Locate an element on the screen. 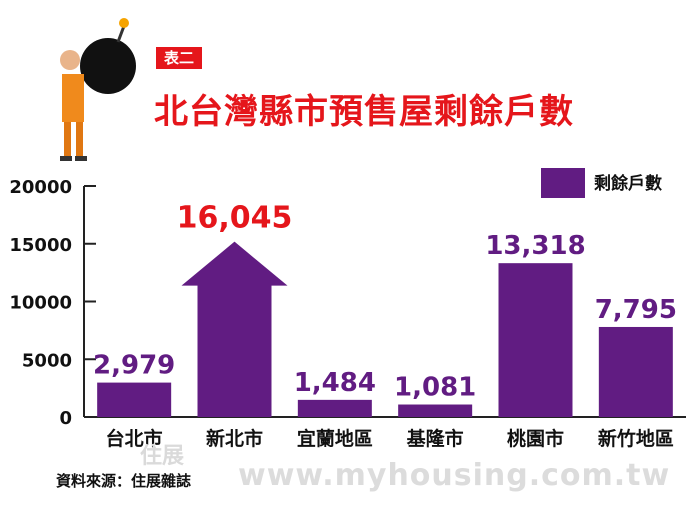 The width and height of the screenshot is (700, 515). x-tick-label: 宜蘭地區 is located at coordinates (335, 438).